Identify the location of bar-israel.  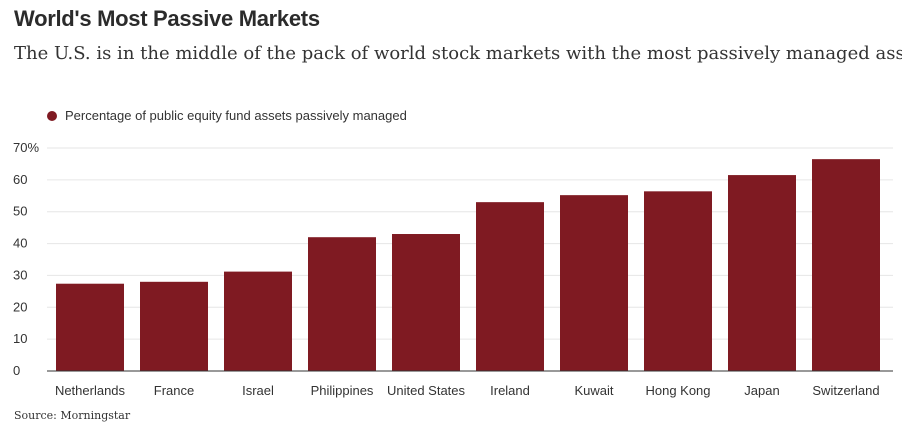
(258, 321).